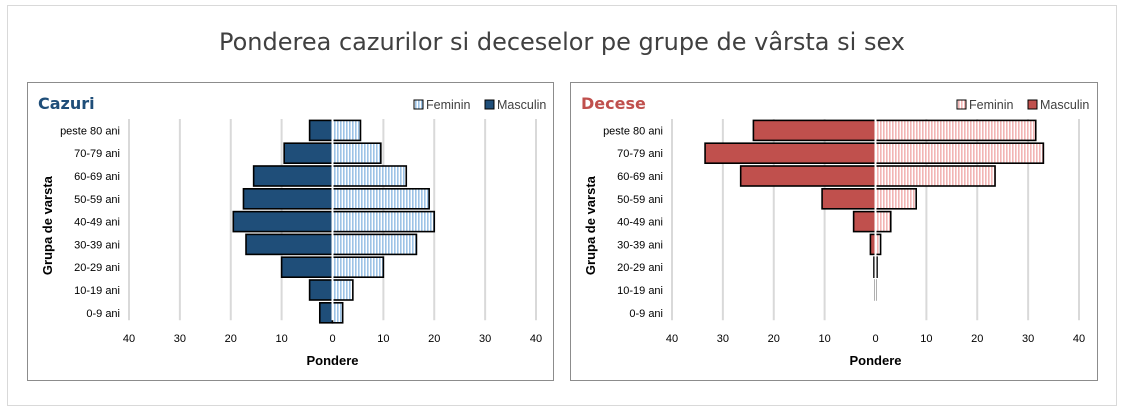 Image resolution: width=1124 pixels, height=411 pixels. Describe the element at coordinates (640, 268) in the screenshot. I see `decese-category-label: 20-29 ani` at that location.